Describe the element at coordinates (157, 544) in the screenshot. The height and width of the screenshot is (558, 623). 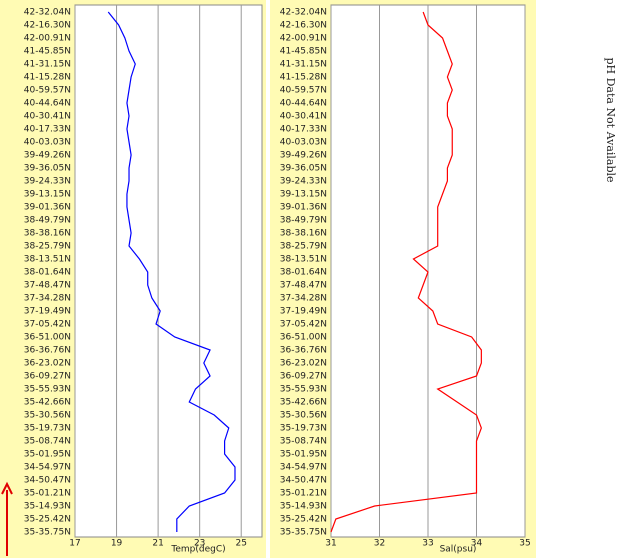
I see `x-tick-label: 21` at that location.